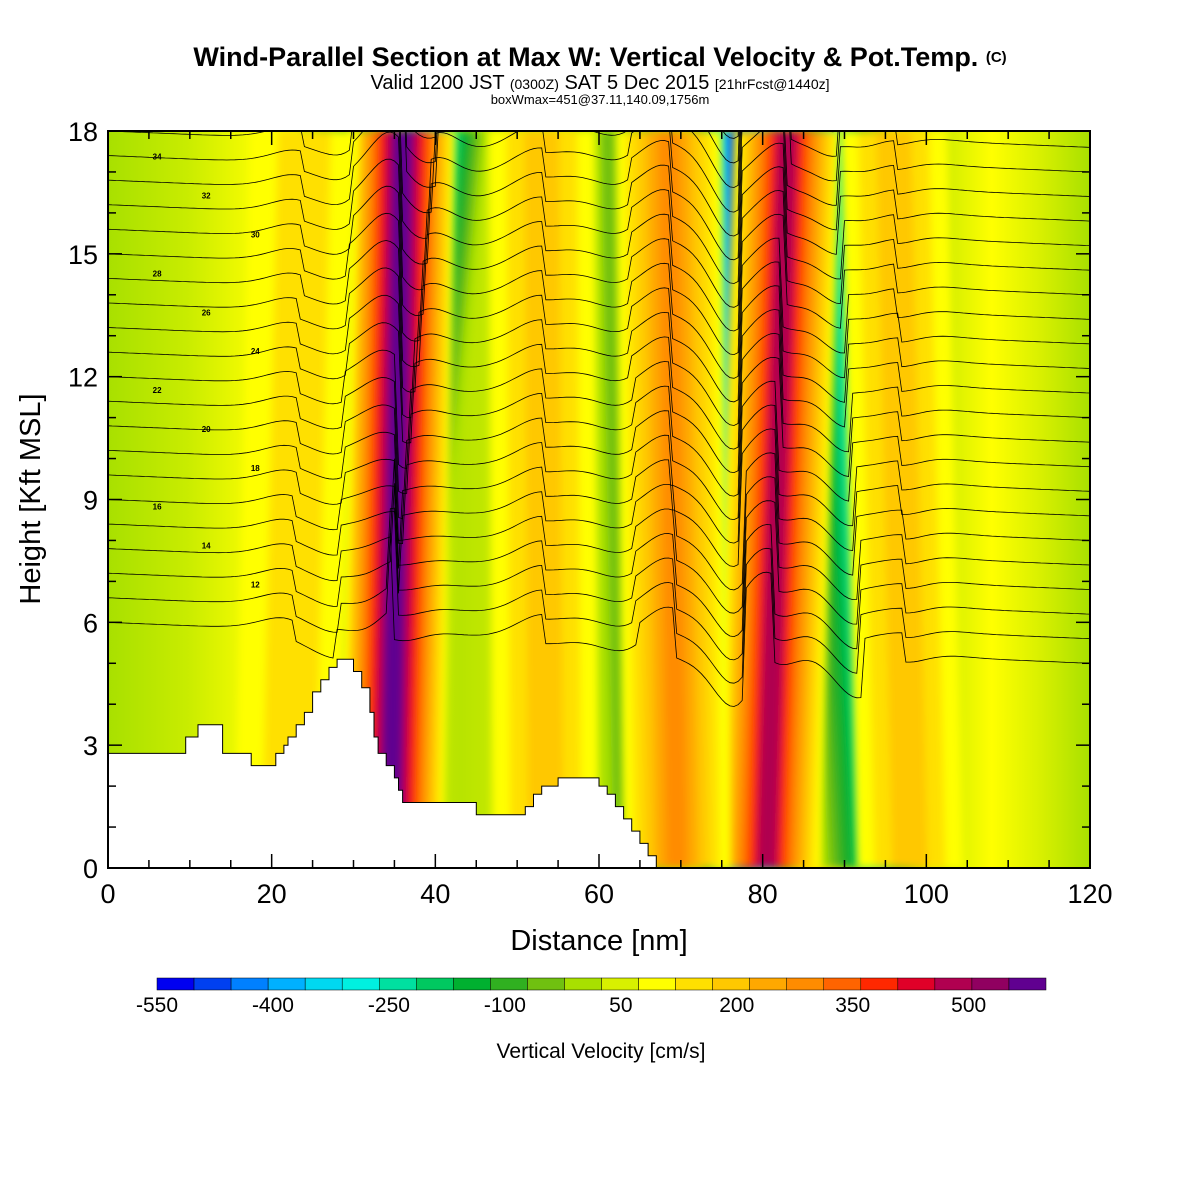 Image resolution: width=1200 pixels, height=1200 pixels. What do you see at coordinates (968, 1005) in the screenshot?
I see `colorbar-tick-label: 500` at bounding box center [968, 1005].